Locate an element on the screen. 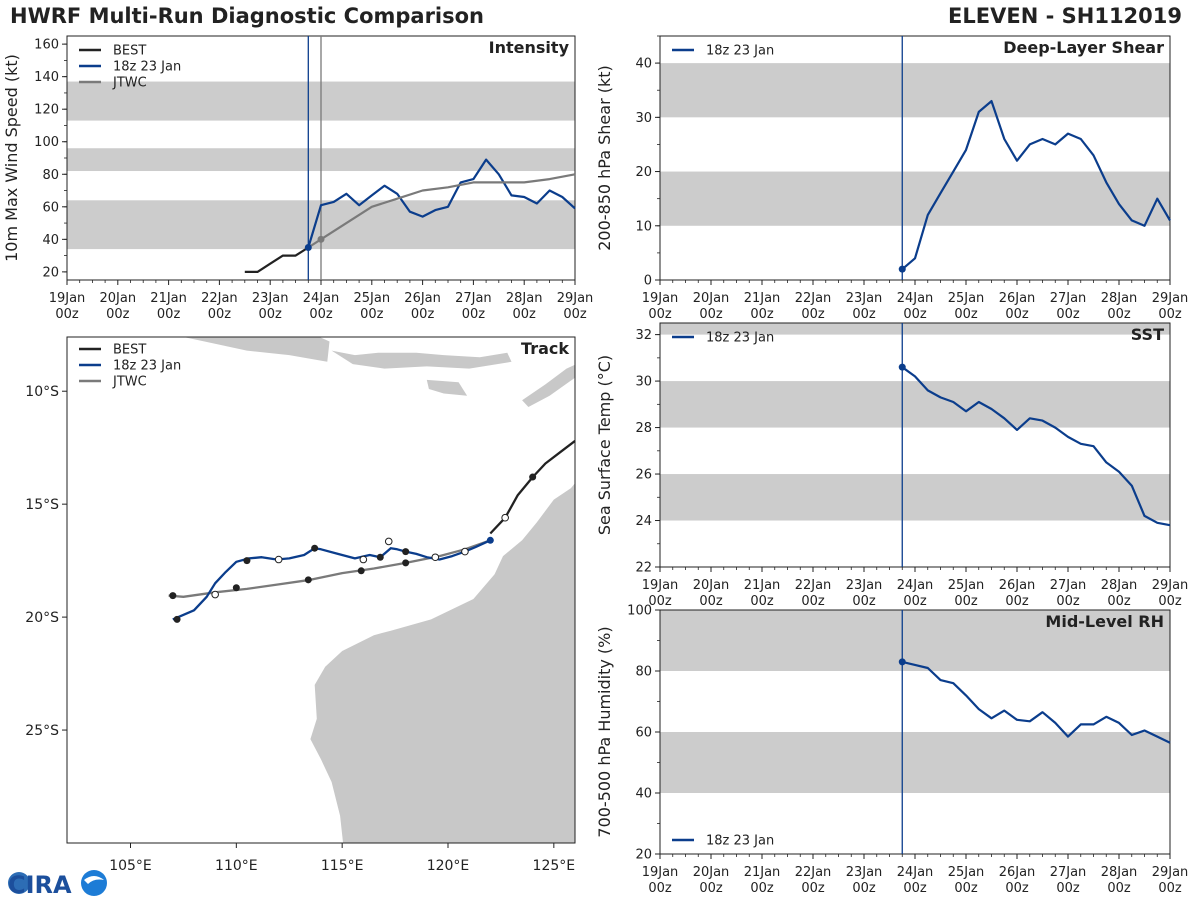 The height and width of the screenshot is (900, 1200). x-tick-label: 19Jan is located at coordinates (660, 872).